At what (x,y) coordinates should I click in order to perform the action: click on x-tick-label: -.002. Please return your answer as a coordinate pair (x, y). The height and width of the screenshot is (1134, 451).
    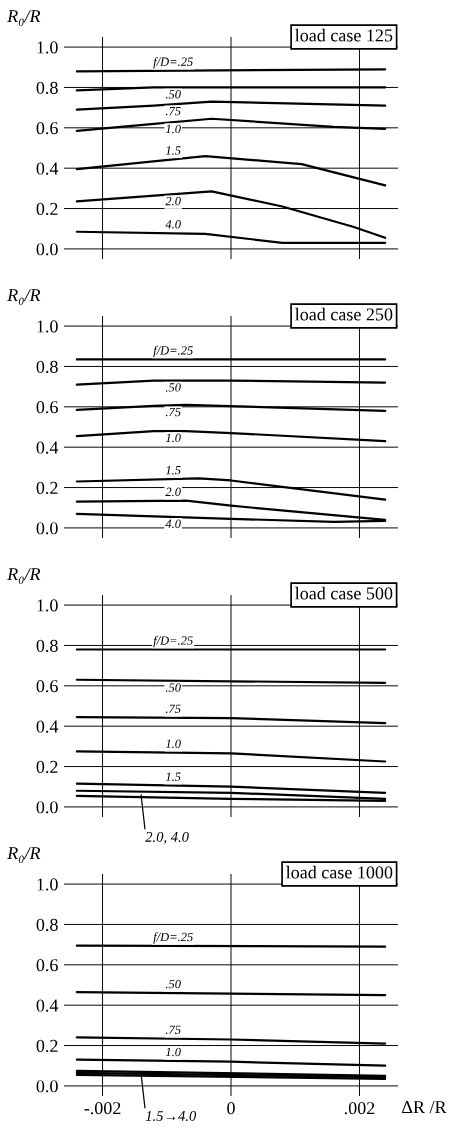
    Looking at the image, I should click on (102, 1108).